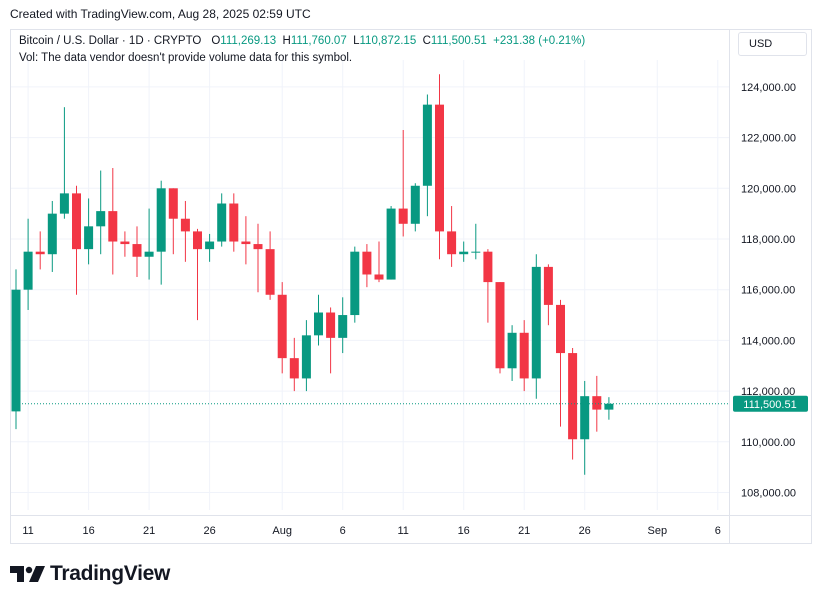 The image size is (822, 604). What do you see at coordinates (768, 443) in the screenshot?
I see `y-tick-label: 110,000.00` at bounding box center [768, 443].